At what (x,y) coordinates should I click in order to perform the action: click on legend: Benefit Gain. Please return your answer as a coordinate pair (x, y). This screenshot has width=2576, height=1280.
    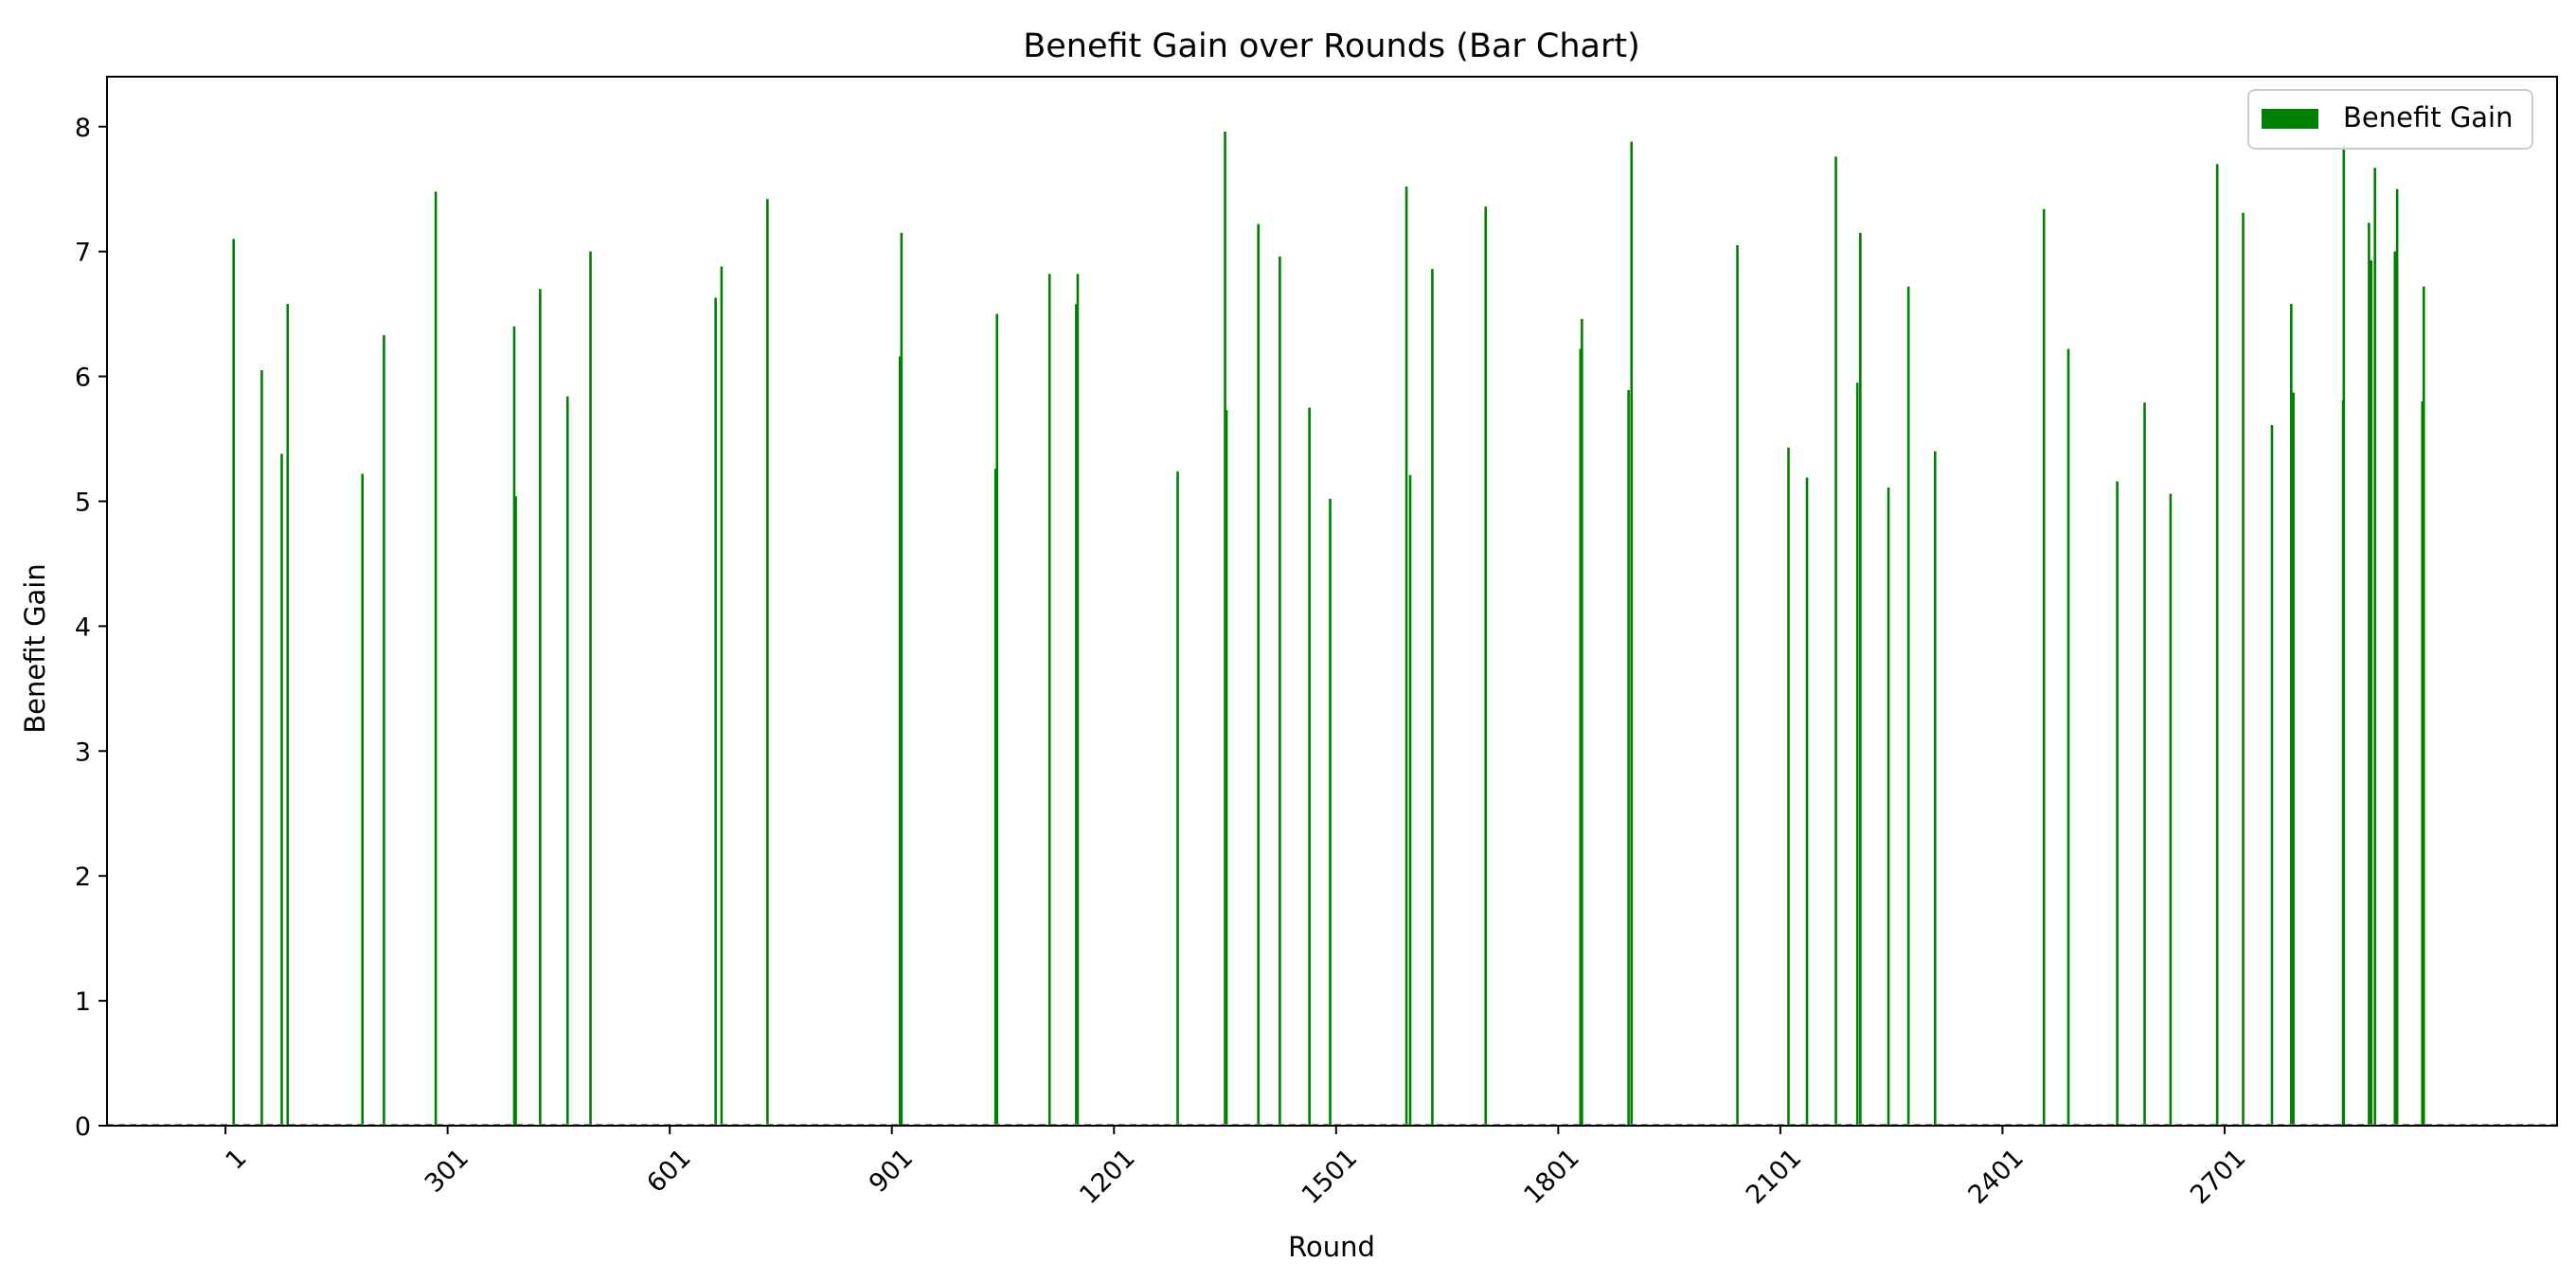
    Looking at the image, I should click on (2390, 119).